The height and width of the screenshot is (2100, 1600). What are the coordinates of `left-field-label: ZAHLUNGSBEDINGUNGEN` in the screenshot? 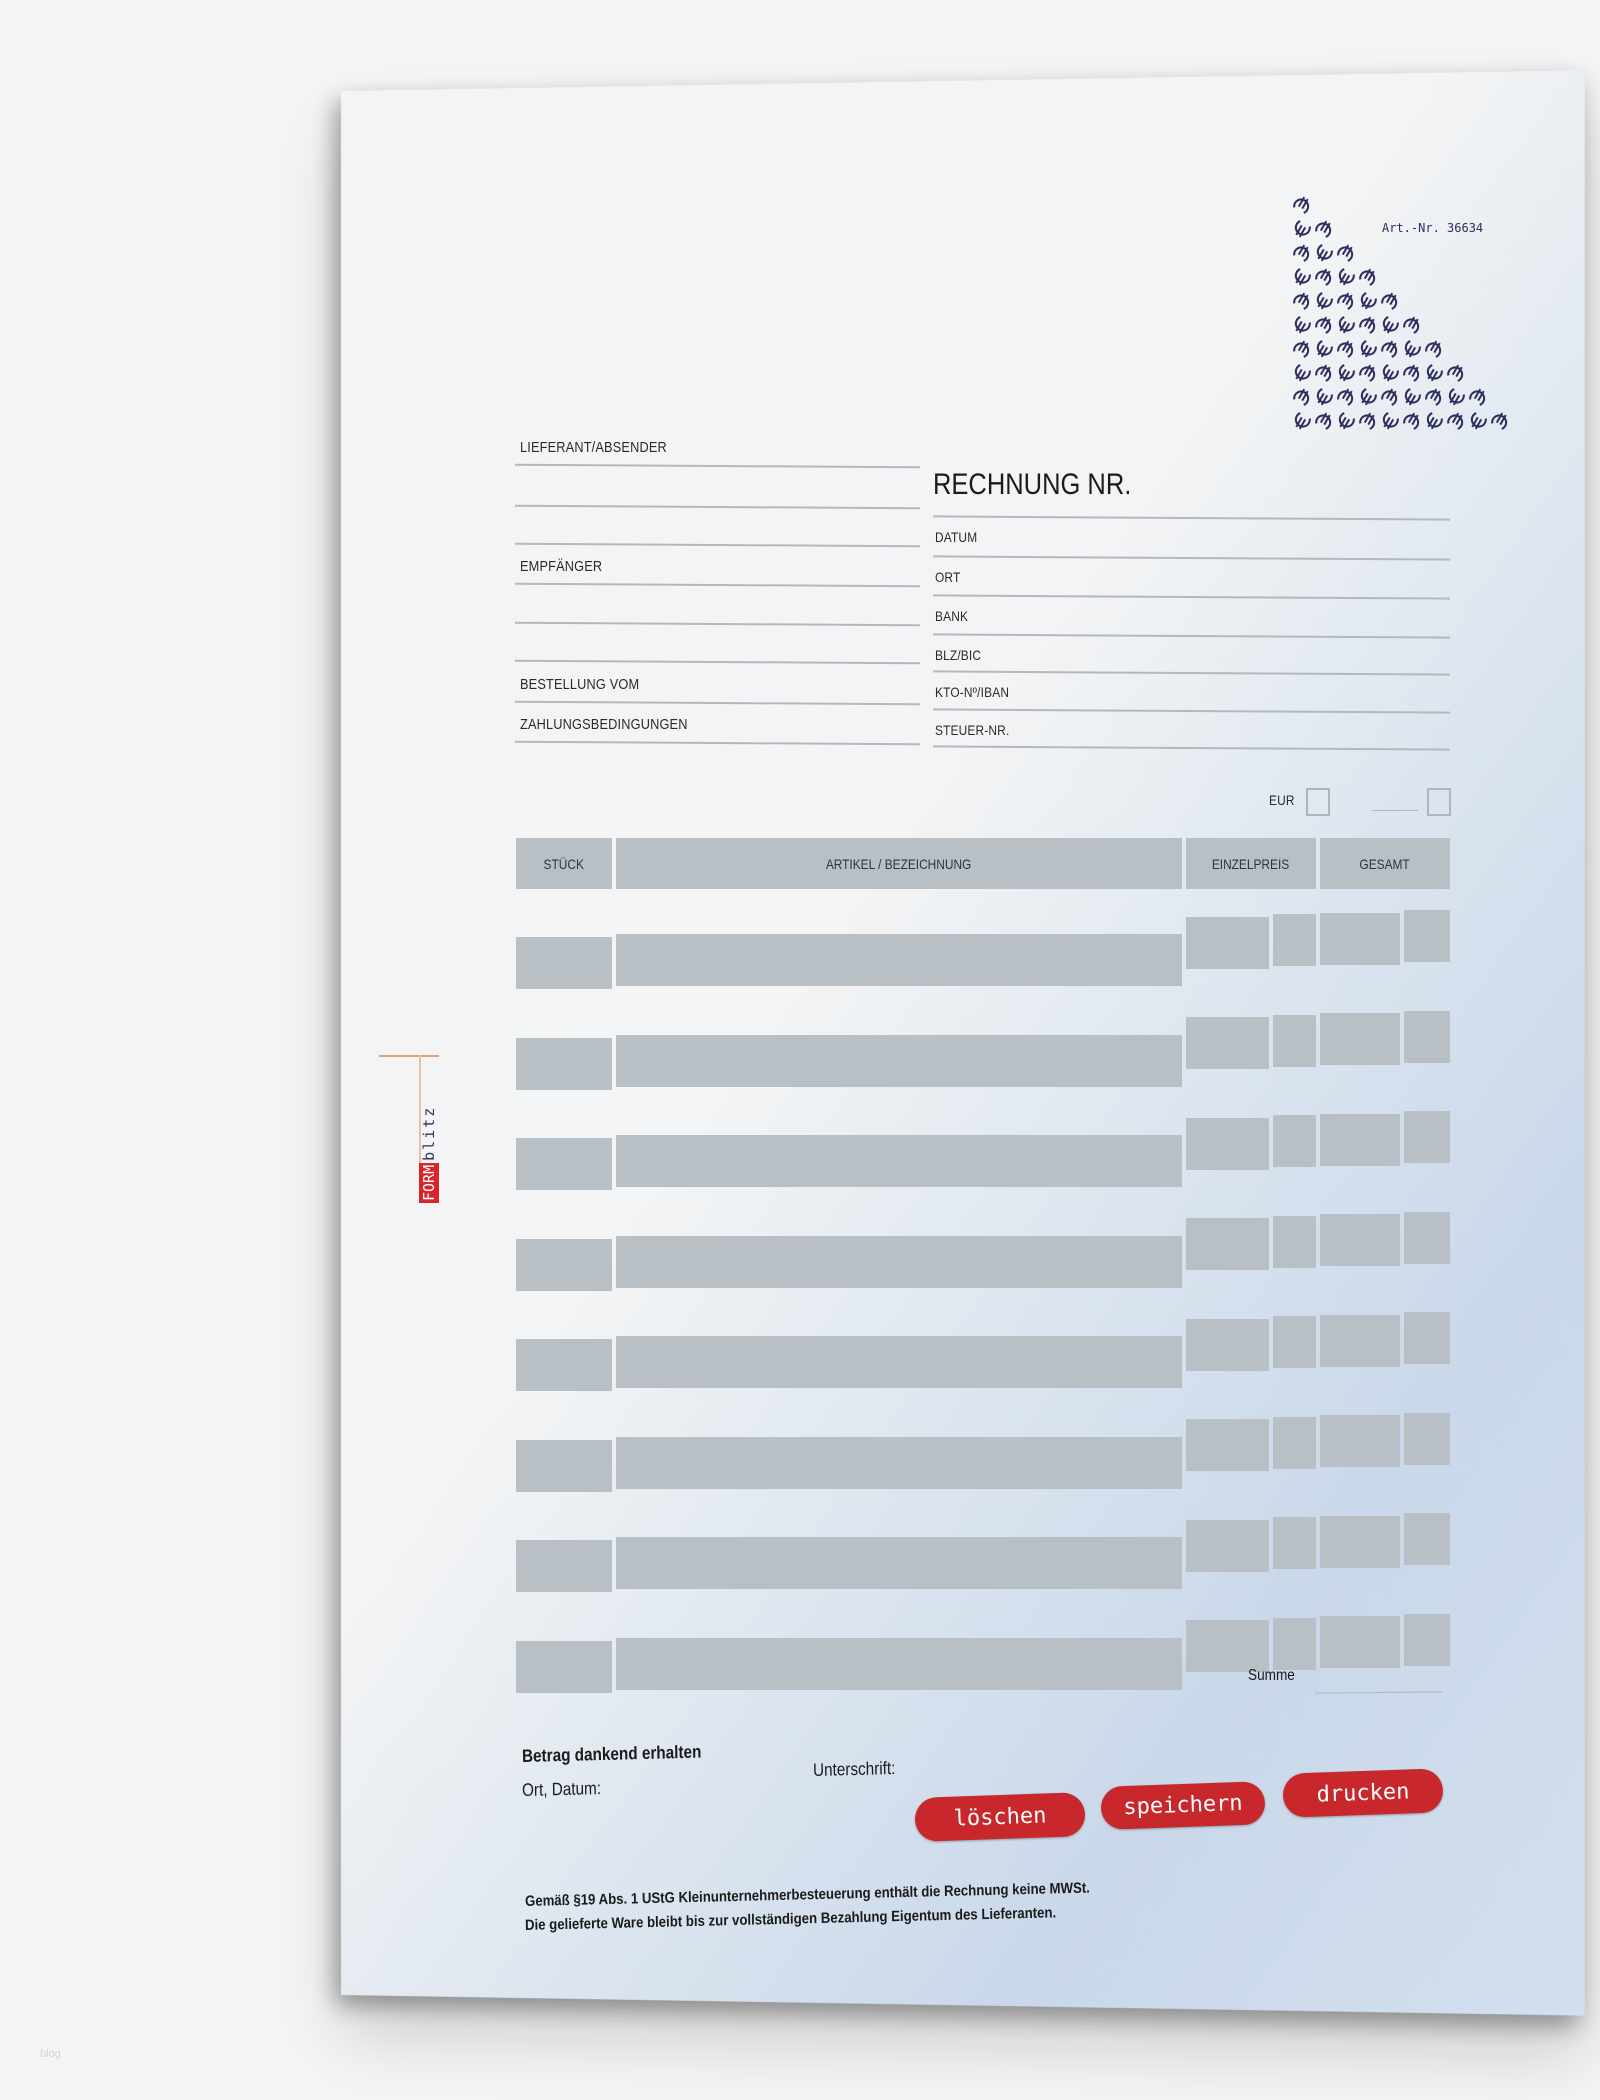 It's located at (604, 724).